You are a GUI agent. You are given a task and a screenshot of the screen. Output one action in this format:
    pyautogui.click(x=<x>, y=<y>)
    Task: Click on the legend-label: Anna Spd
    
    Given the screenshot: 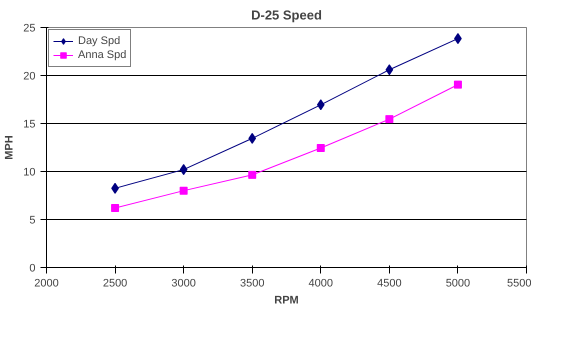 What is the action you would take?
    pyautogui.click(x=102, y=55)
    